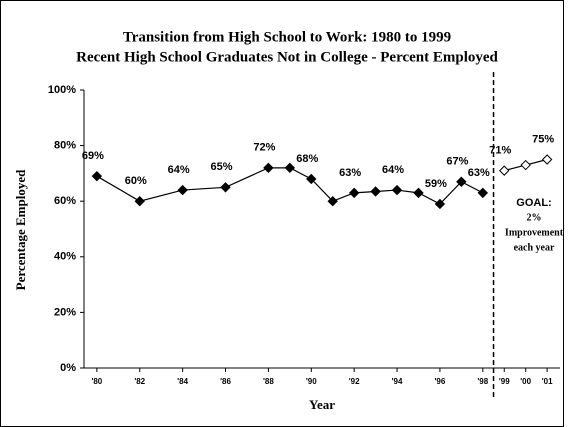  Describe the element at coordinates (136, 181) in the screenshot. I see `data-label: 60%` at that location.